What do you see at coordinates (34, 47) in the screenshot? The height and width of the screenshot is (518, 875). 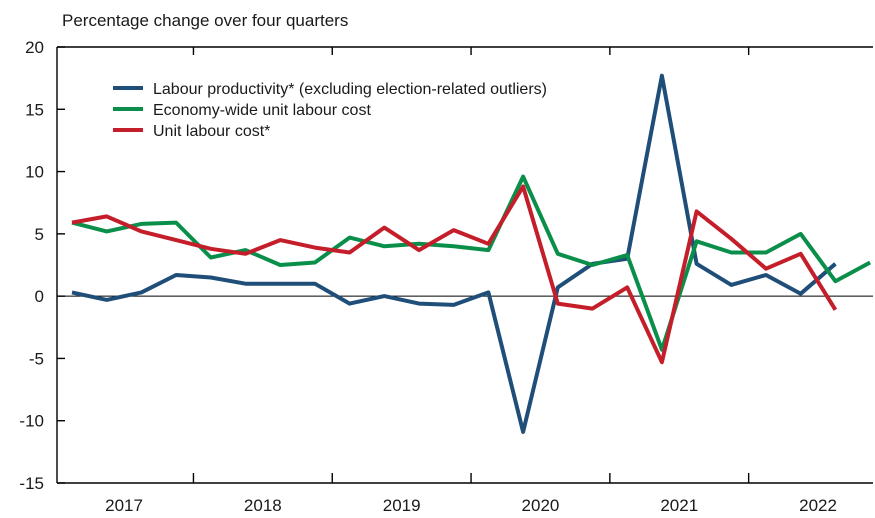 I see `y-tick-label: 20` at bounding box center [34, 47].